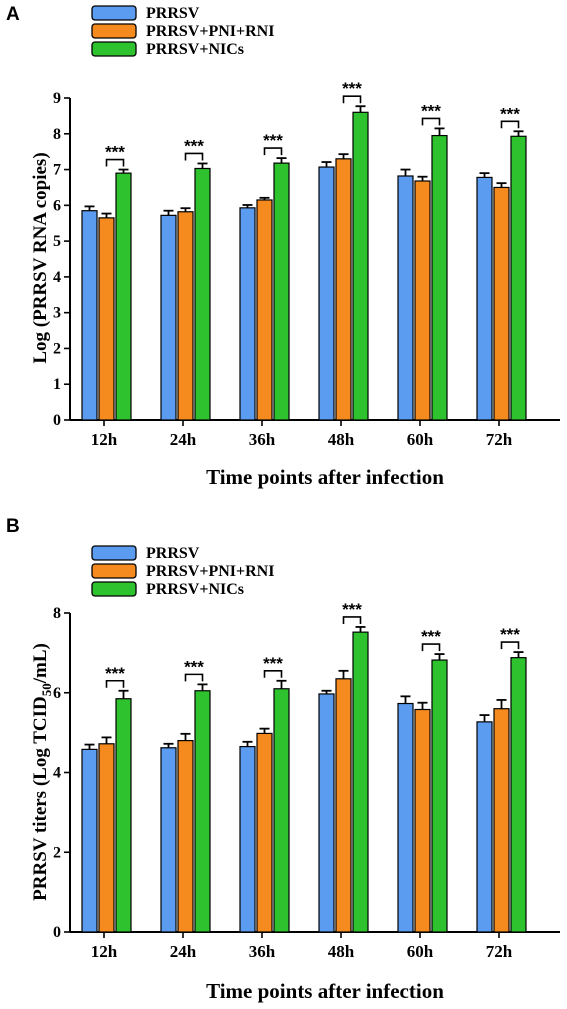  Describe the element at coordinates (57, 384) in the screenshot. I see `y-tick-label: 1` at that location.